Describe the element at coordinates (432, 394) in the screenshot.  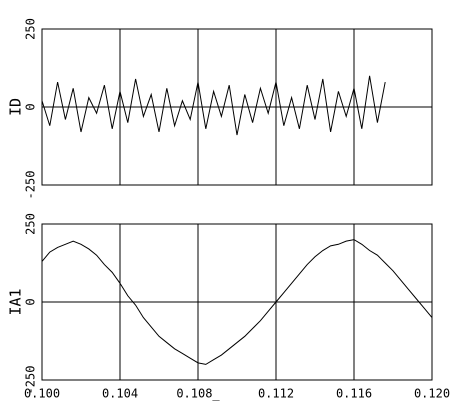
I see `x-tick-label: 0.120` at that location.